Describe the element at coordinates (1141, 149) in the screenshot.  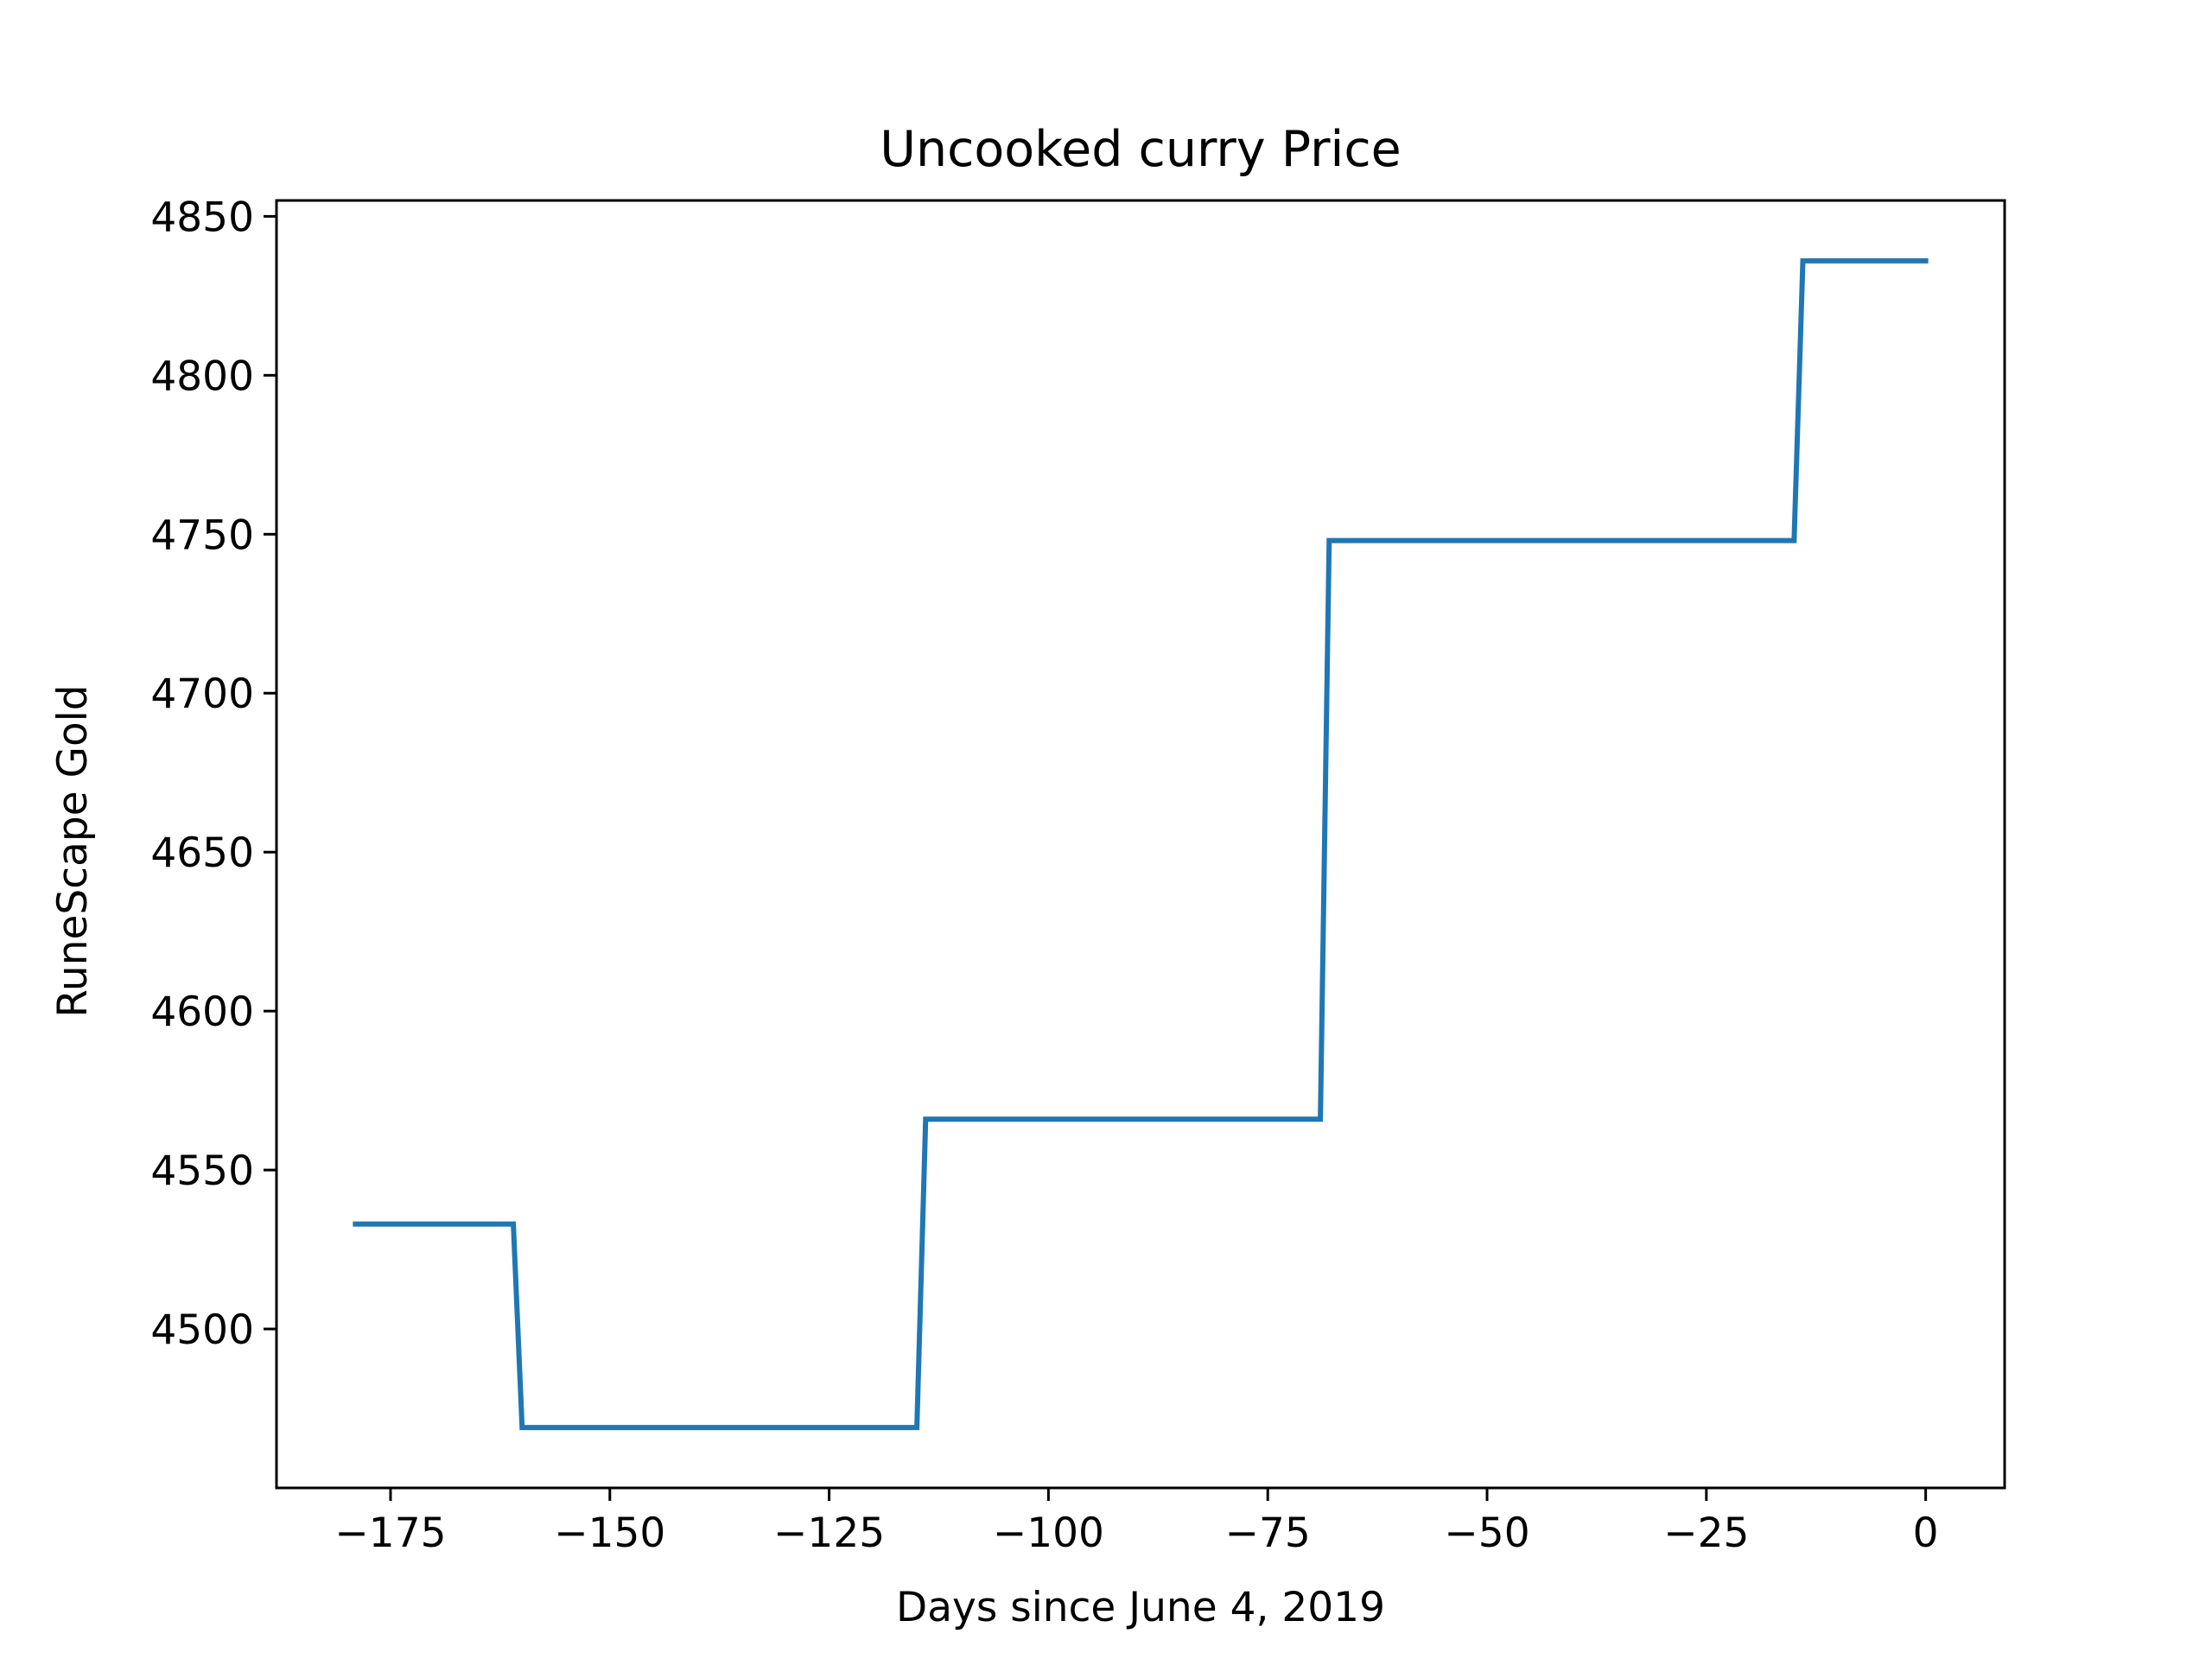
I see `chart-title: Uncooked curry Price` at that location.